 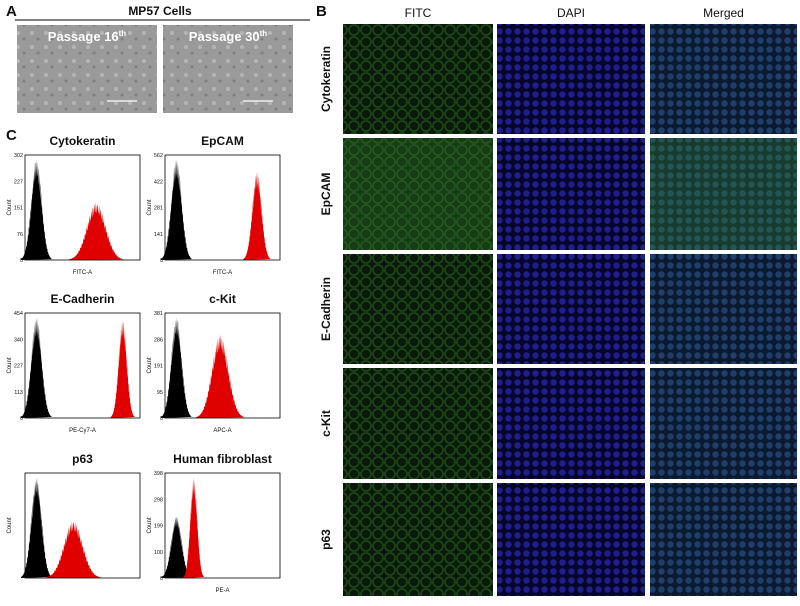 What do you see at coordinates (158, 209) in the screenshot?
I see `y-tick-label: 281` at bounding box center [158, 209].